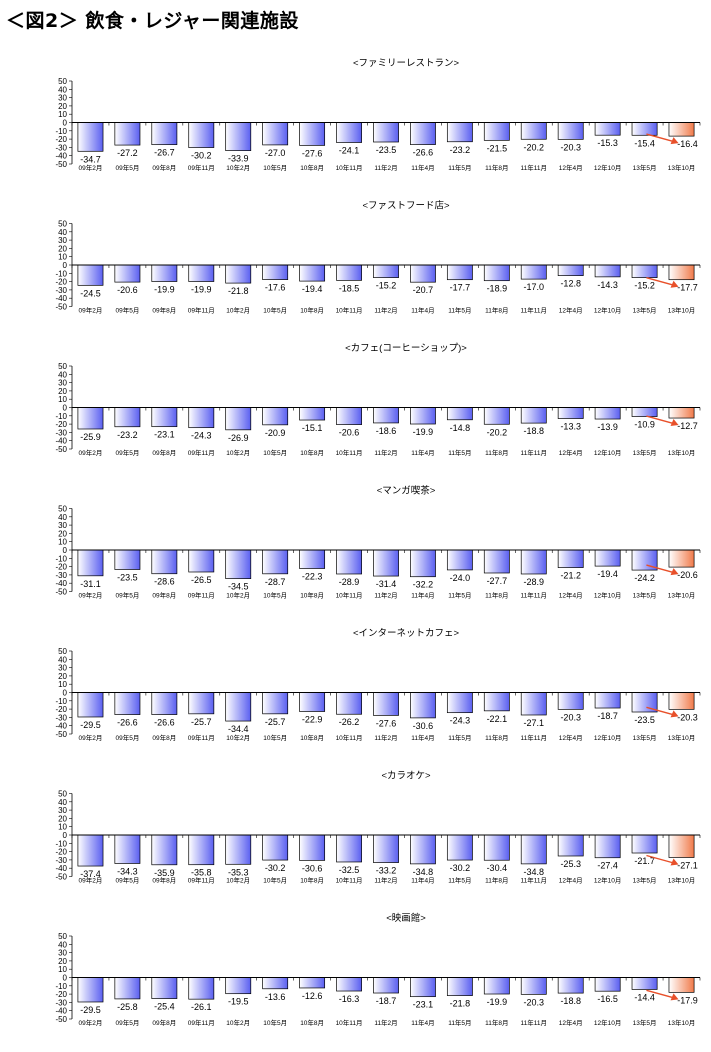 The width and height of the screenshot is (711, 1052). What do you see at coordinates (460, 721) in the screenshot?
I see `data-label: -24.3` at bounding box center [460, 721].